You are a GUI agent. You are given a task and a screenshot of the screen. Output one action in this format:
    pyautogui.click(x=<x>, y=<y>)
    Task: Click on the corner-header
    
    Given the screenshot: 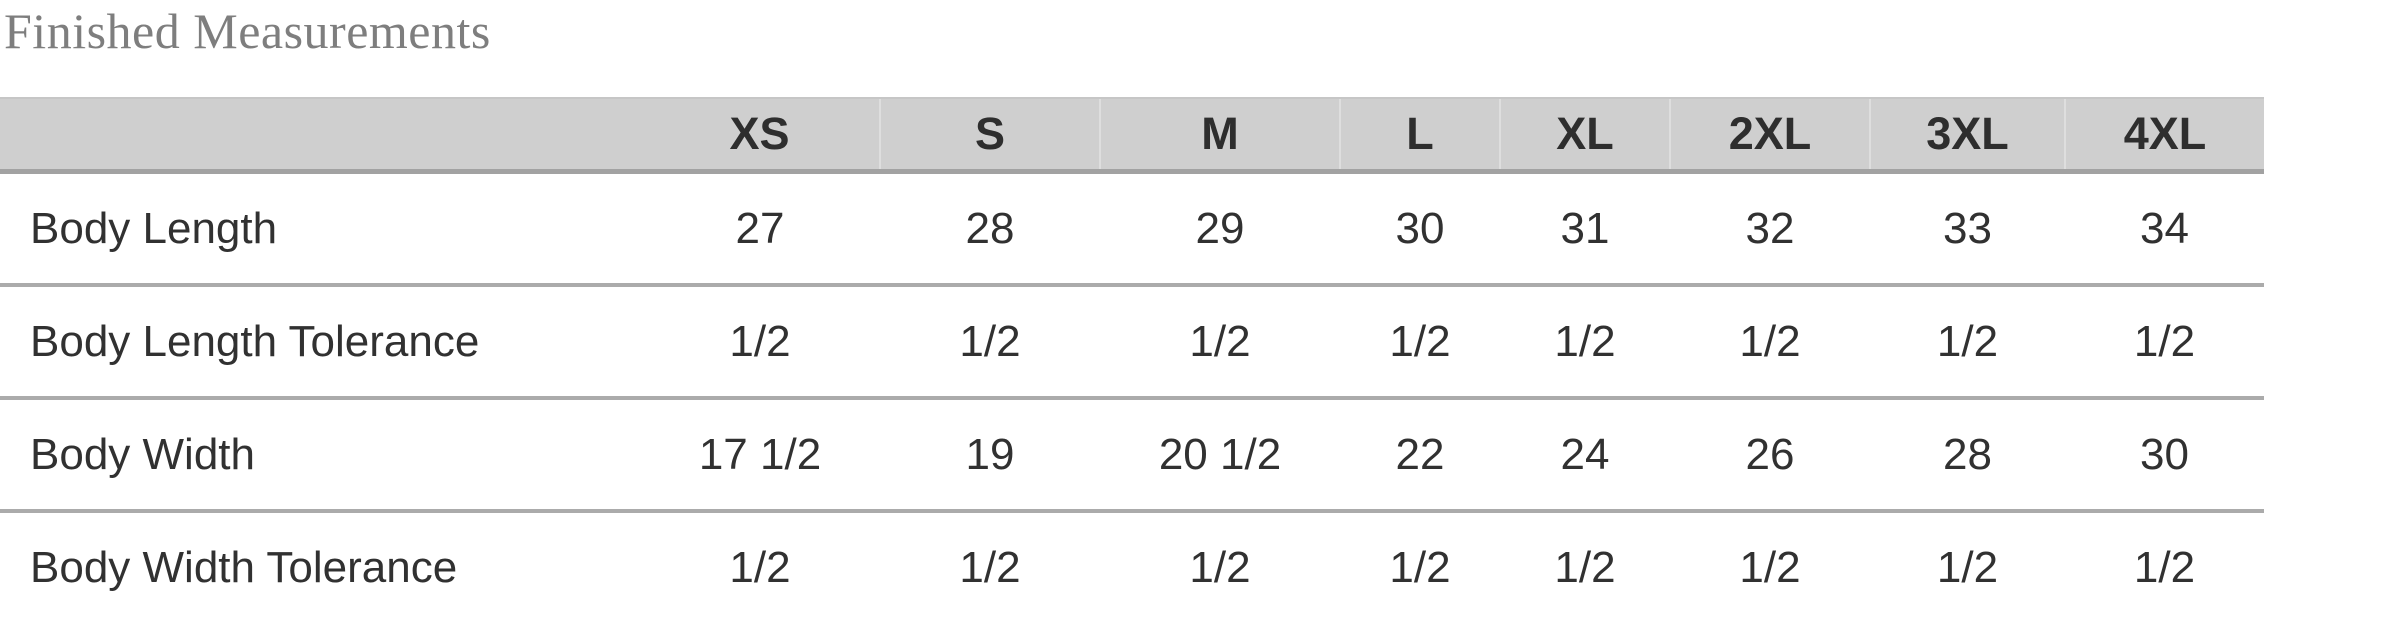 What is the action you would take?
    pyautogui.click(x=320, y=135)
    